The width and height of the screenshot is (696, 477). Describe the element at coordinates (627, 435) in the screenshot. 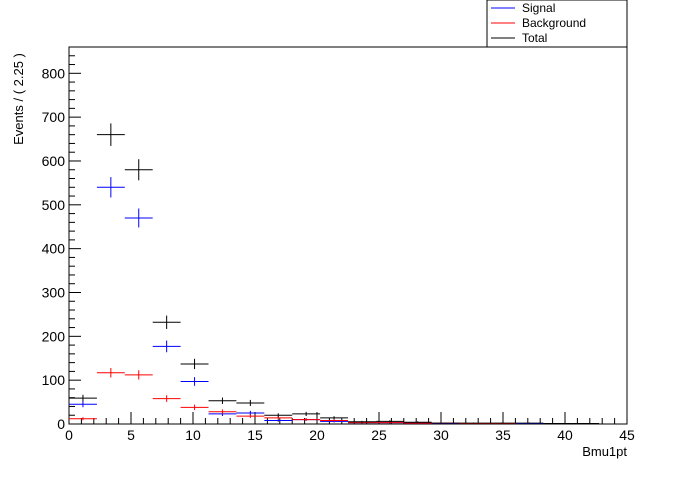

I see `x-tick-label: 45` at that location.